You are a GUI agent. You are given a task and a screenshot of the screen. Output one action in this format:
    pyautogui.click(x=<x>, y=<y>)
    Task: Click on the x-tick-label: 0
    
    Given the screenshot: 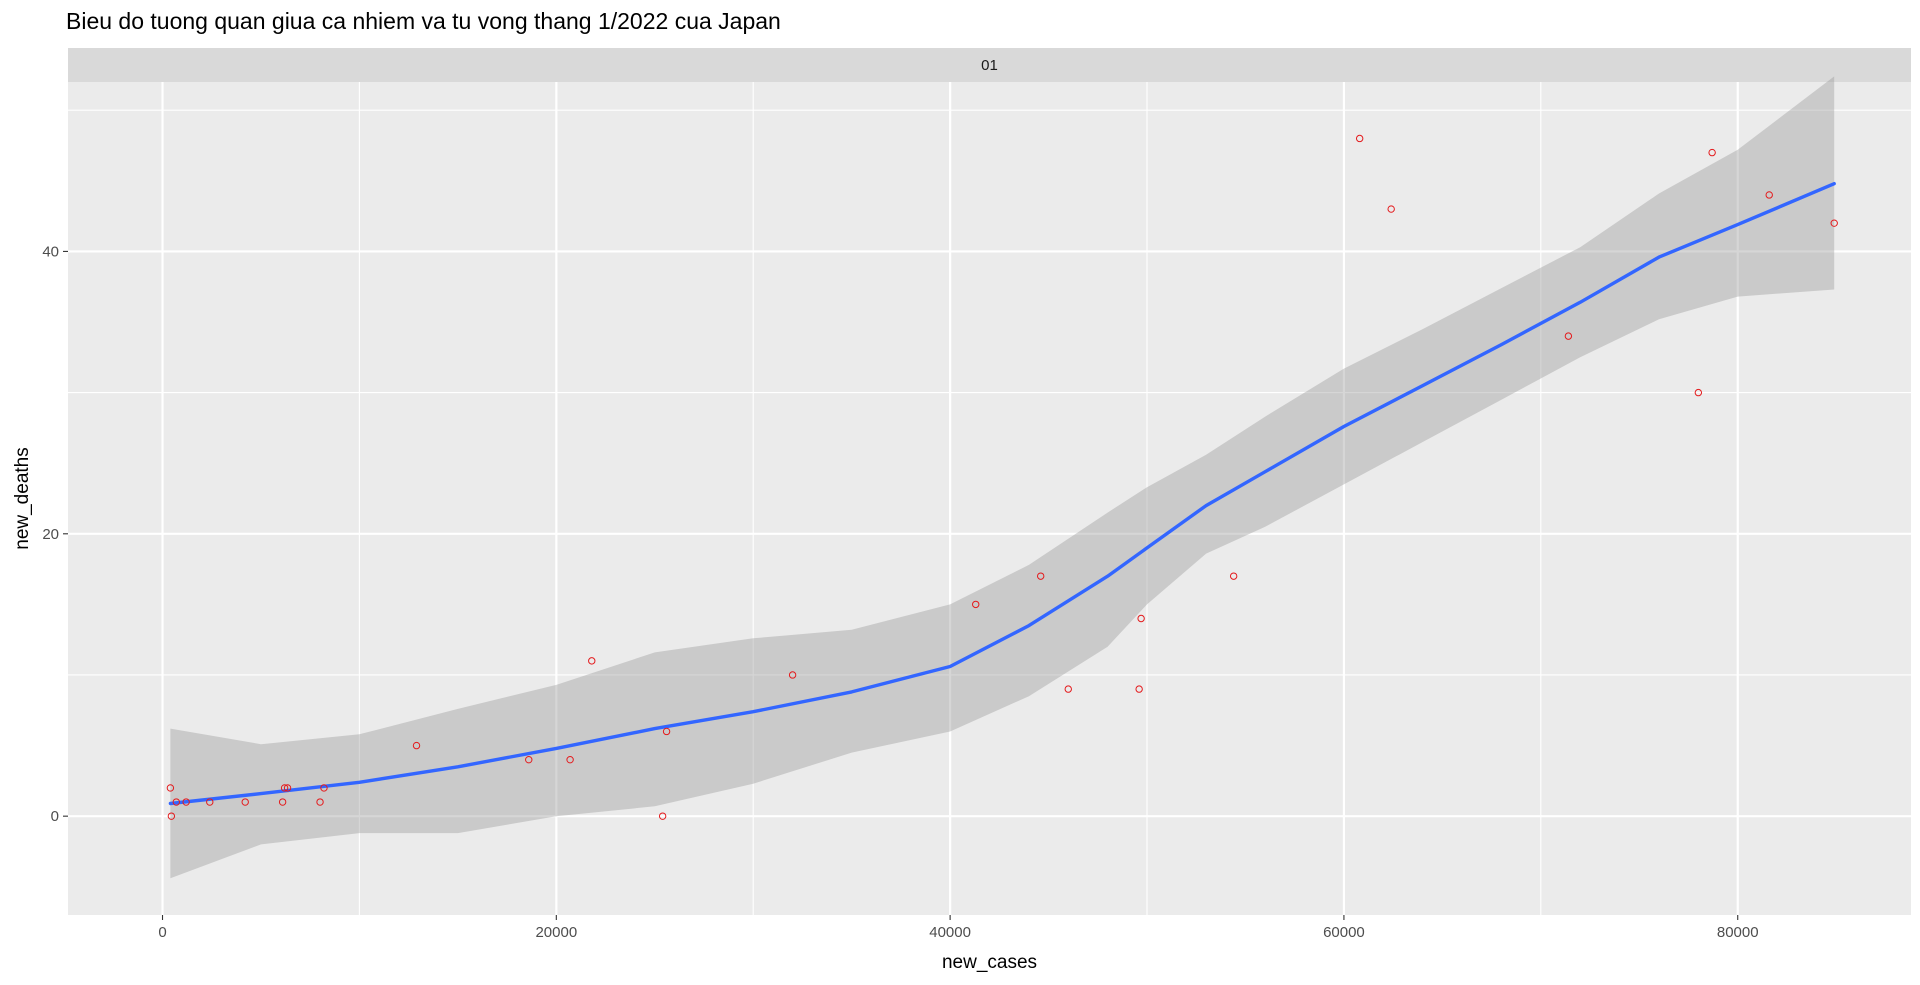 What is the action you would take?
    pyautogui.click(x=162, y=932)
    